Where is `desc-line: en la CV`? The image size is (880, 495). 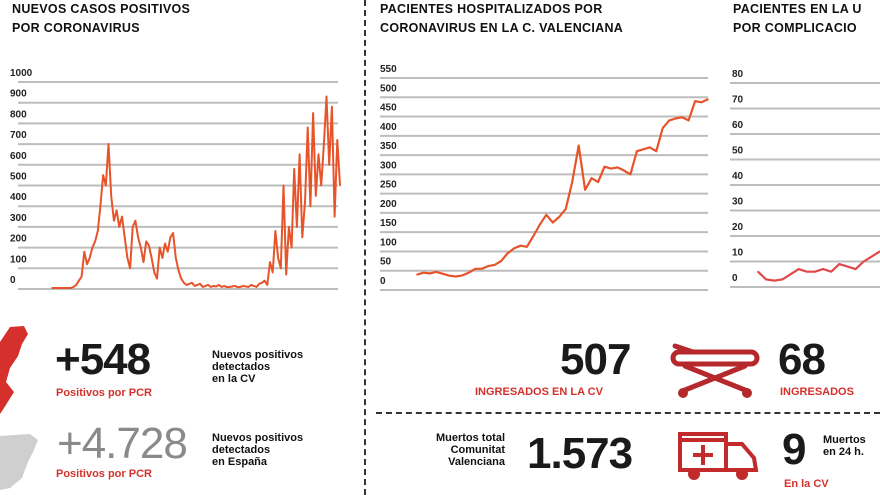 desc-line: en la CV is located at coordinates (234, 379).